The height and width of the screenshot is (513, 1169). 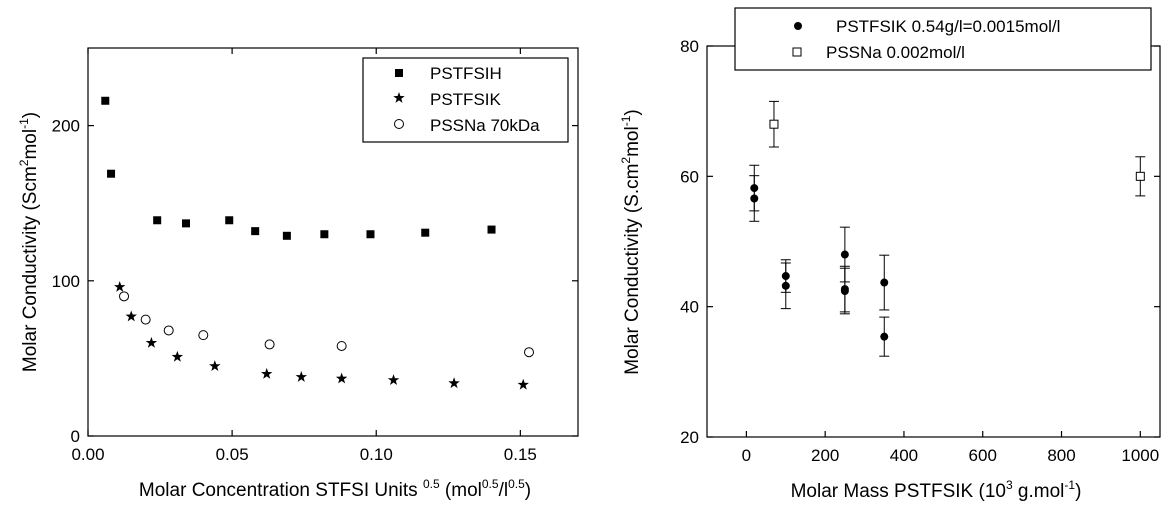 I want to click on right-x-tick-label: 400, so click(x=904, y=455).